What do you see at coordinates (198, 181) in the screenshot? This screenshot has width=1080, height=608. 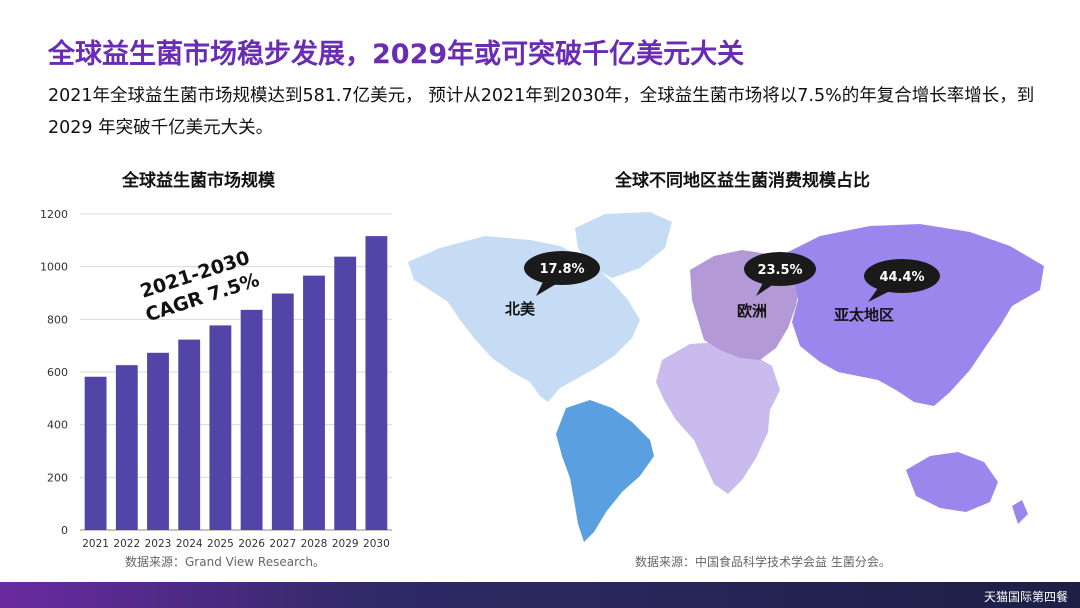 I see `bar-chart-title: 全球益生菌市场规模` at bounding box center [198, 181].